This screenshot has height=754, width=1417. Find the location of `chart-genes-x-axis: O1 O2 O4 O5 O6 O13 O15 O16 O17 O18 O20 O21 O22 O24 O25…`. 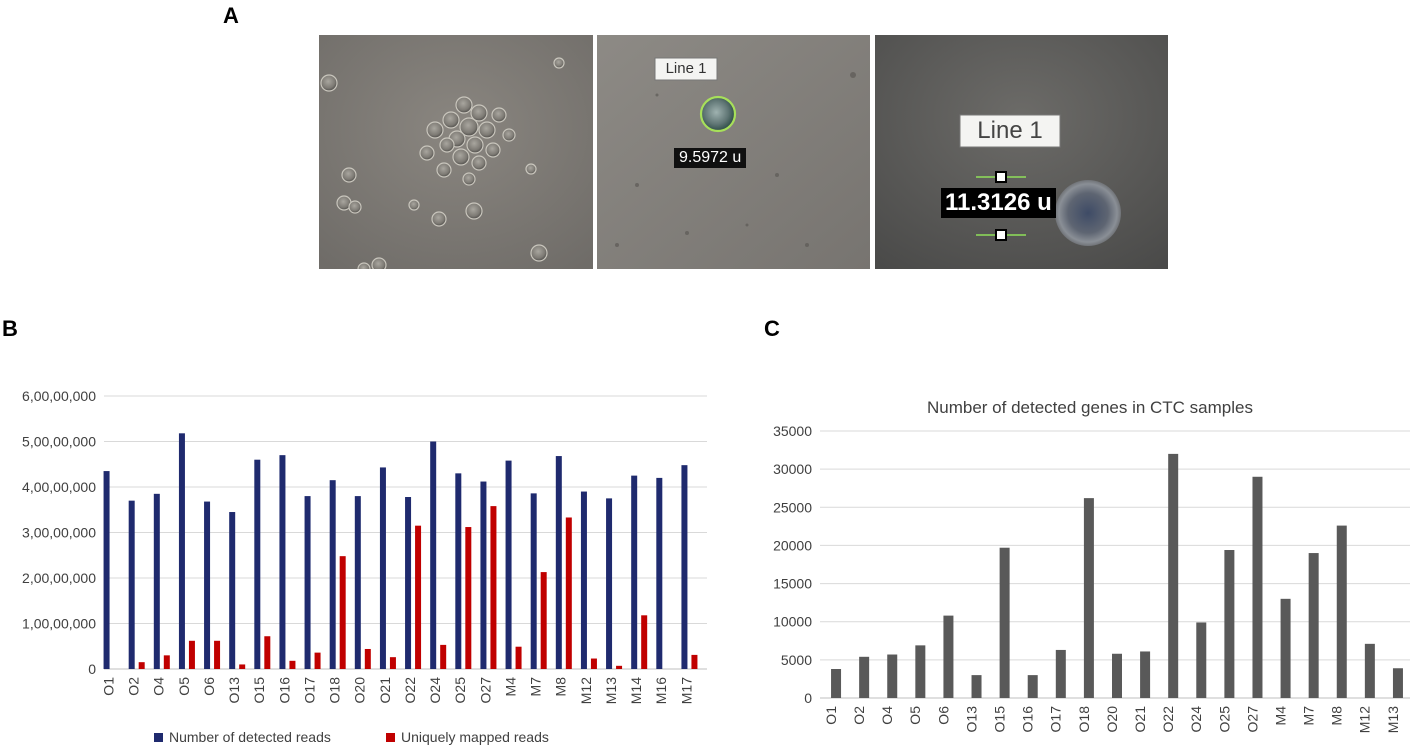

chart-genes-x-axis: O1 O2 O4 O5 O6 O13 O15 O16 O17 O18 O20 O21 O22 O24 O25… is located at coordinates (1112, 719).